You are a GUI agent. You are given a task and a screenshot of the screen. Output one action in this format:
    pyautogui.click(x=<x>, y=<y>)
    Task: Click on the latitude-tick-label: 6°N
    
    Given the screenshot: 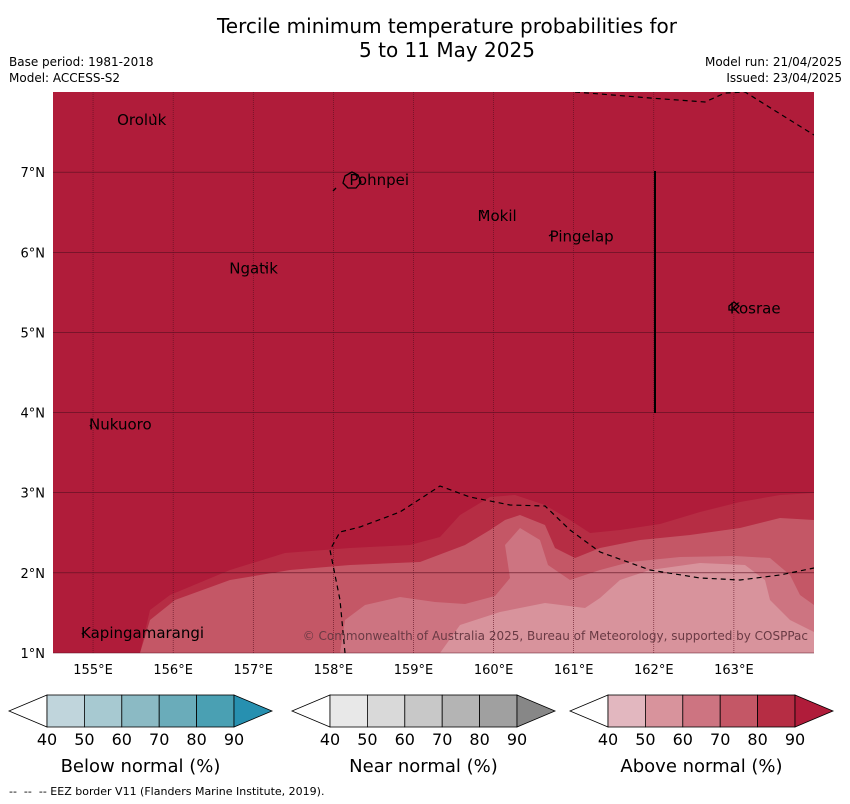 What is the action you would take?
    pyautogui.click(x=33, y=253)
    